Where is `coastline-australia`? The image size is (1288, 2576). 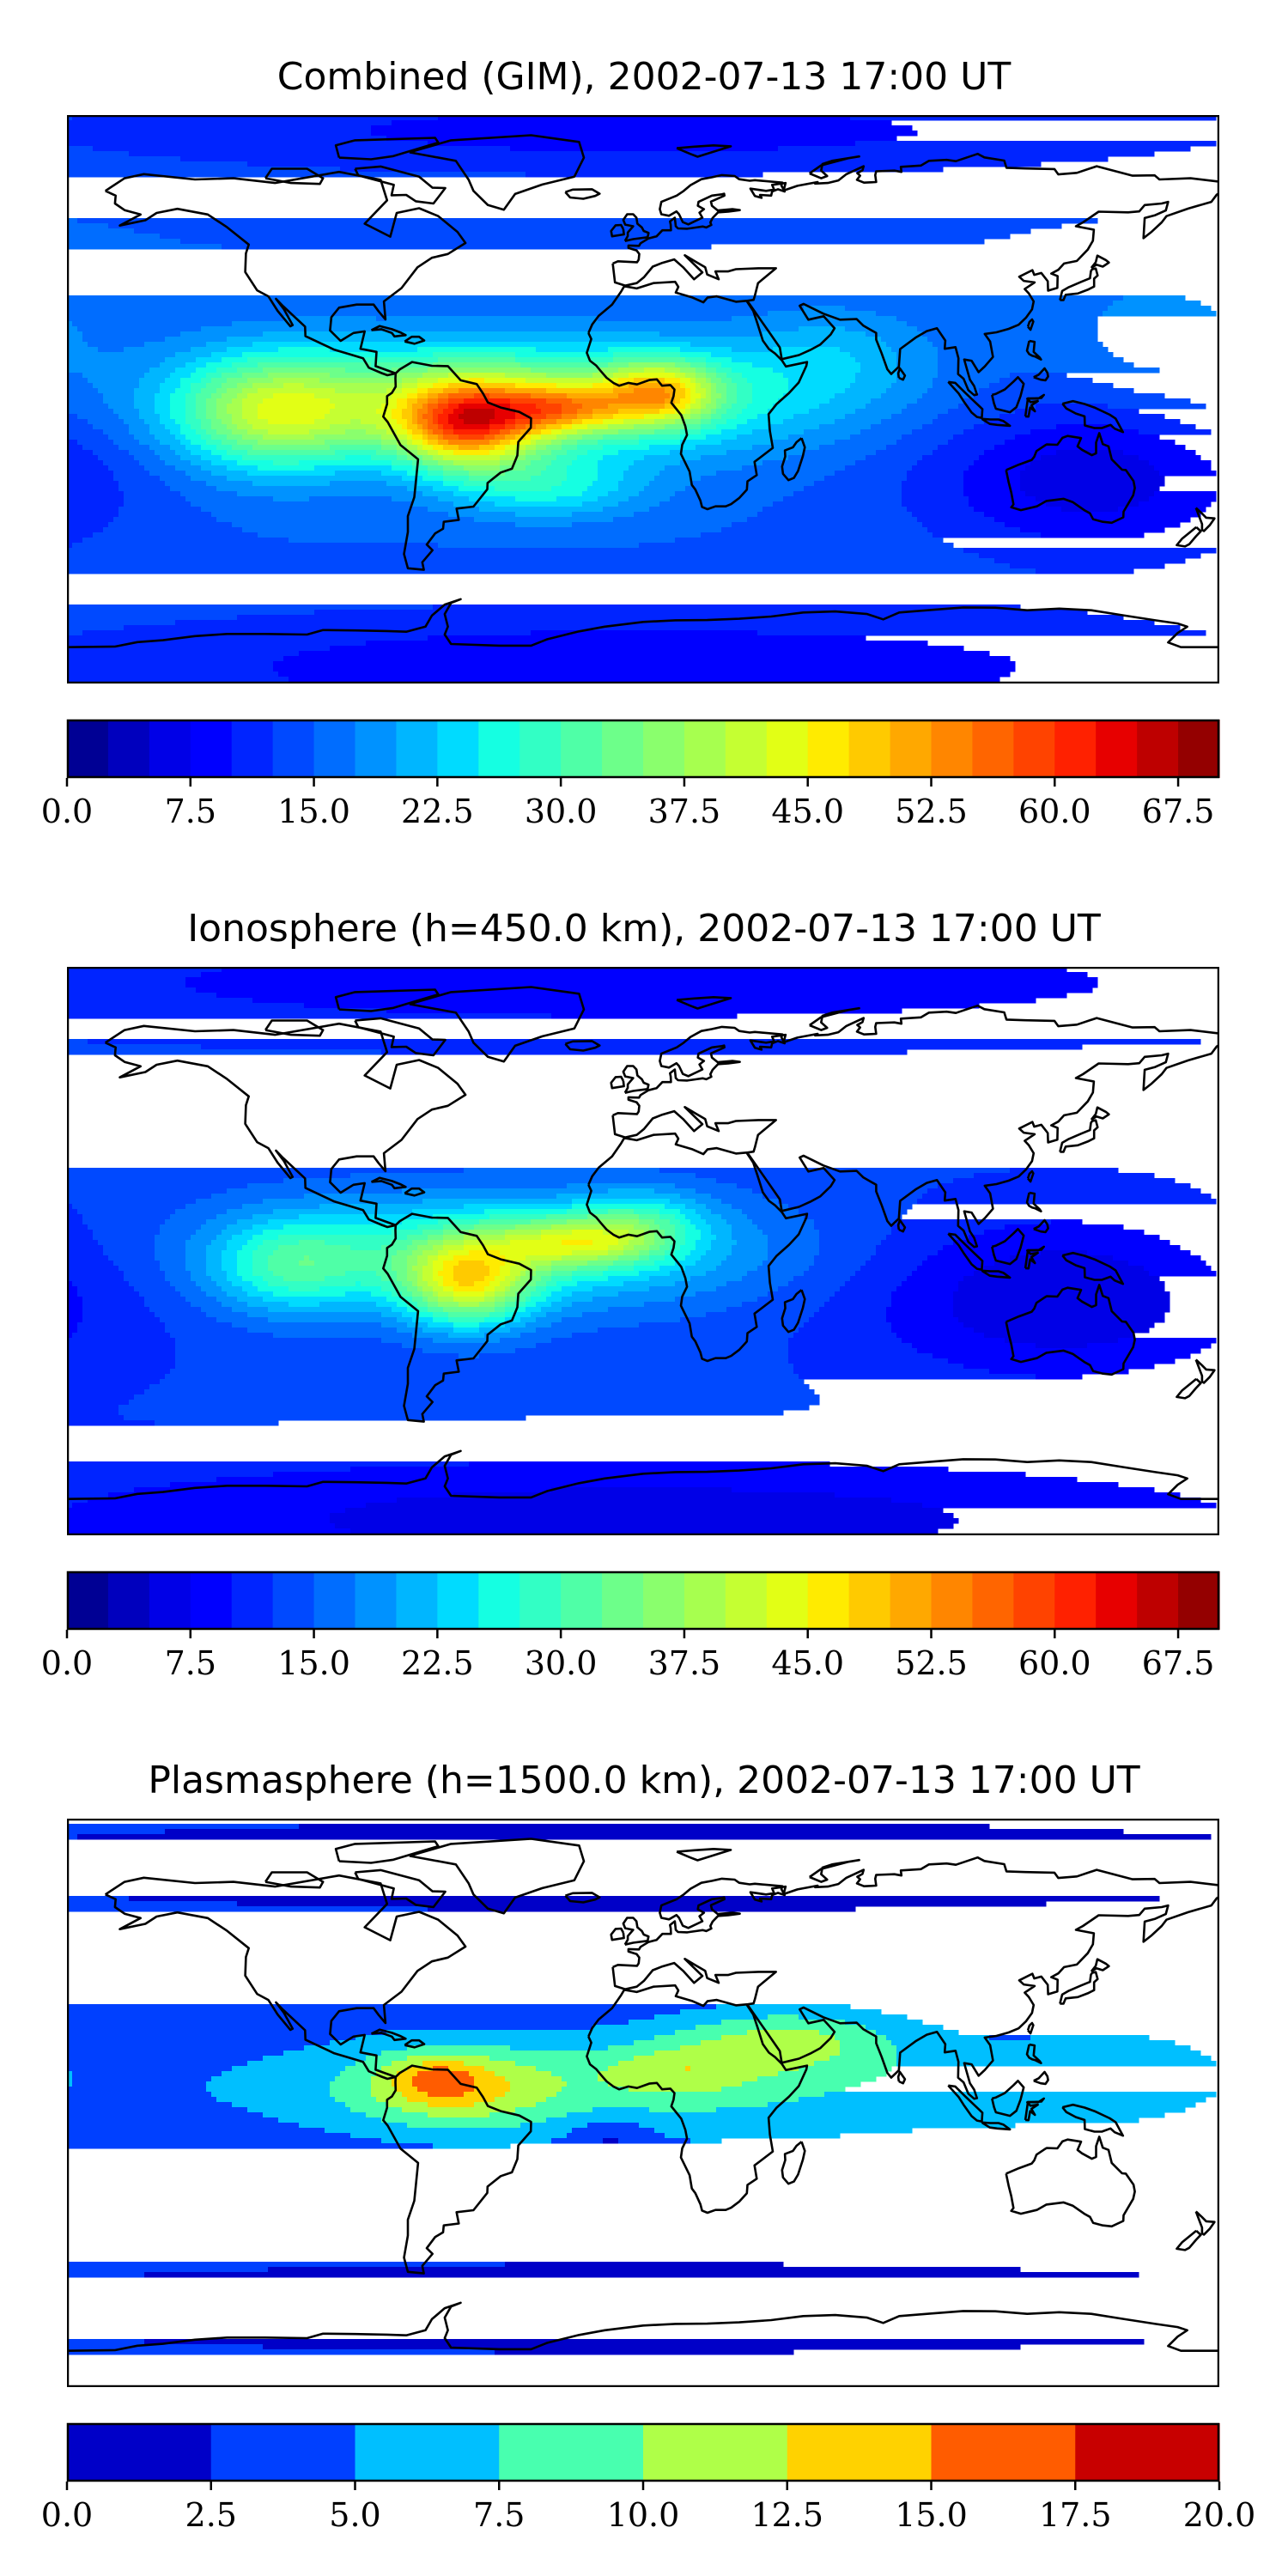 coastline-australia is located at coordinates (1071, 1330).